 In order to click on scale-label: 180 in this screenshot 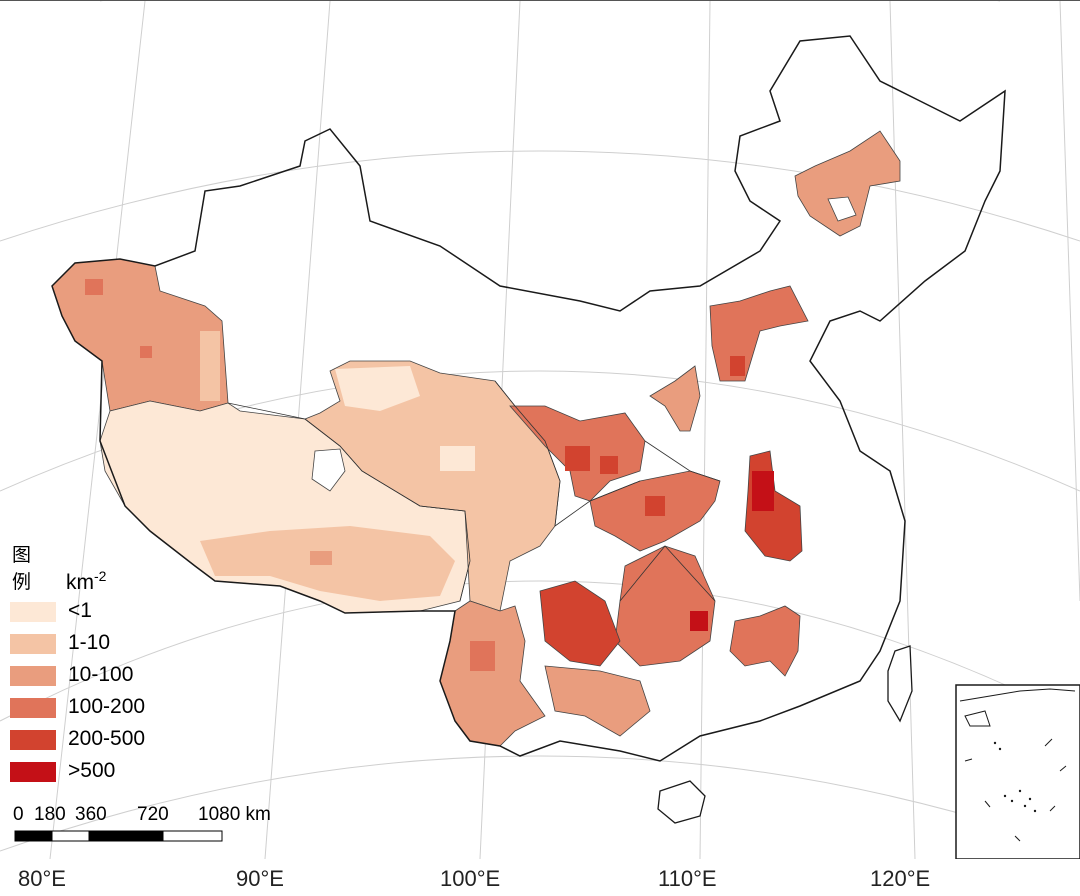, I will do `click(50, 814)`.